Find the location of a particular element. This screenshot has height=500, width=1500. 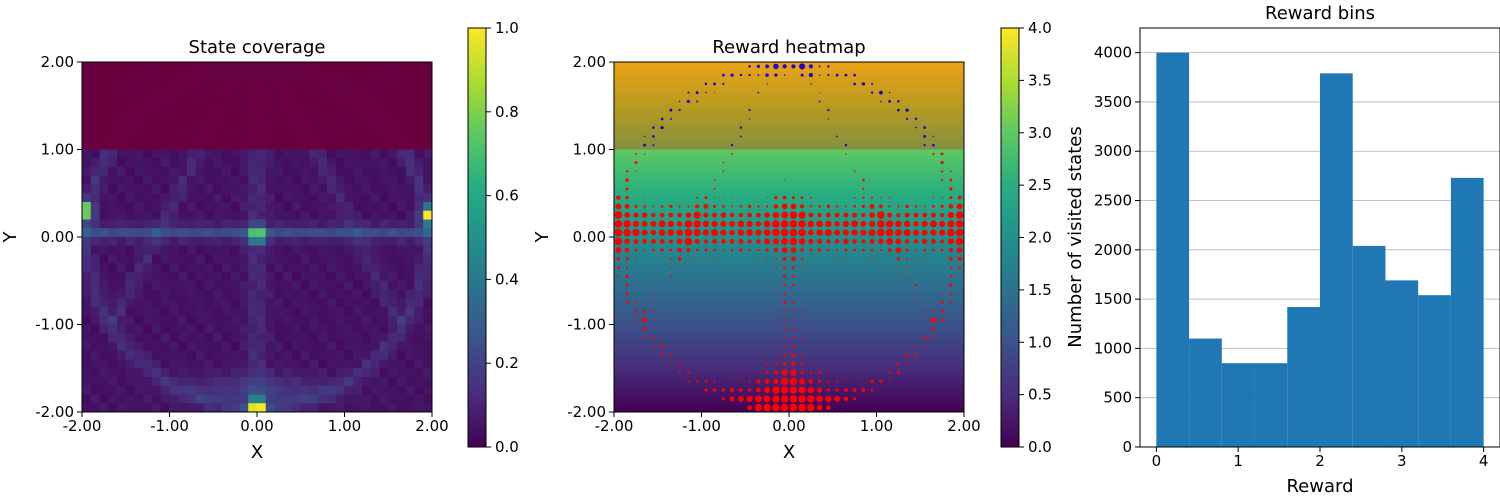

reward-bins-y-tick-label: 0 is located at coordinates (1127, 447).